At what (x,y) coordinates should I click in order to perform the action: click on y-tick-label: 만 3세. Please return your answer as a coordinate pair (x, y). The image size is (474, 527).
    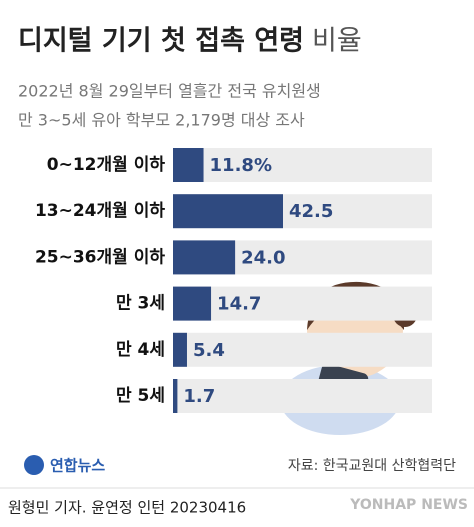
    Looking at the image, I should click on (140, 304).